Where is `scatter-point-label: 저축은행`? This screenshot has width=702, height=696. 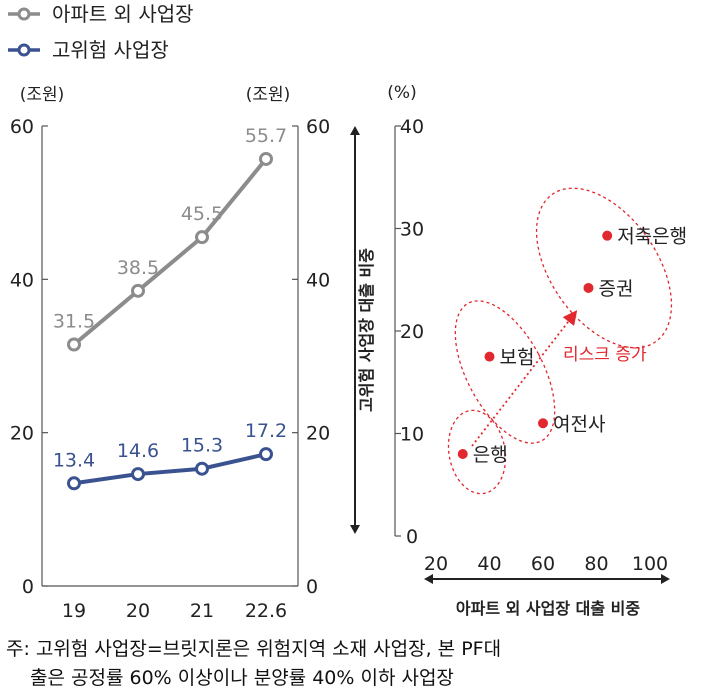 scatter-point-label: 저축은행 is located at coordinates (652, 237).